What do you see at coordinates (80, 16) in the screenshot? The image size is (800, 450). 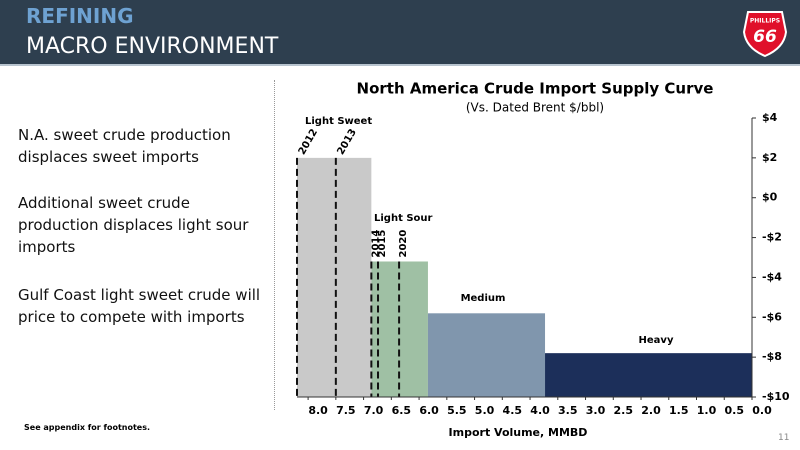 I see `section-title: REFINING` at bounding box center [80, 16].